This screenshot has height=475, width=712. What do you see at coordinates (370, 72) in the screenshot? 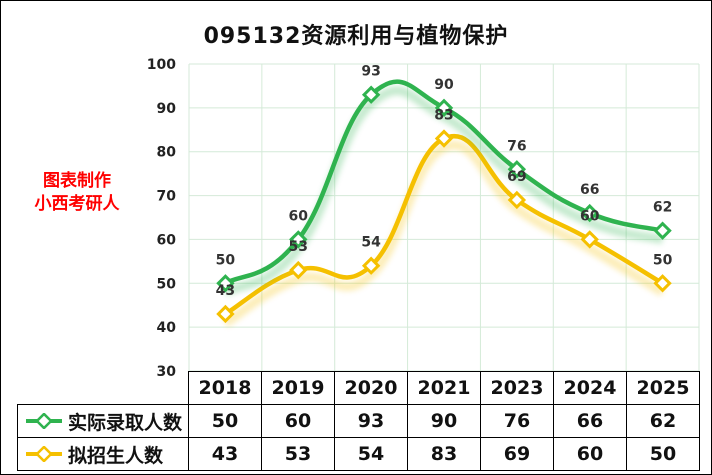
I see `data-label: 93` at bounding box center [370, 72].